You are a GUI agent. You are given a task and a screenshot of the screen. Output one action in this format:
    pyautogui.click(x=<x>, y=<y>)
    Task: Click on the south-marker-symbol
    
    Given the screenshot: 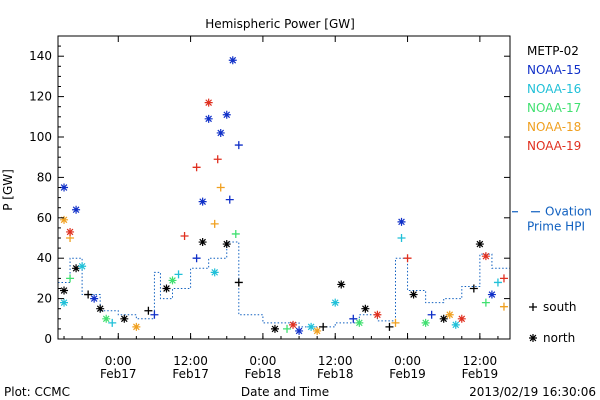 What is the action you would take?
    pyautogui.click(x=533, y=307)
    